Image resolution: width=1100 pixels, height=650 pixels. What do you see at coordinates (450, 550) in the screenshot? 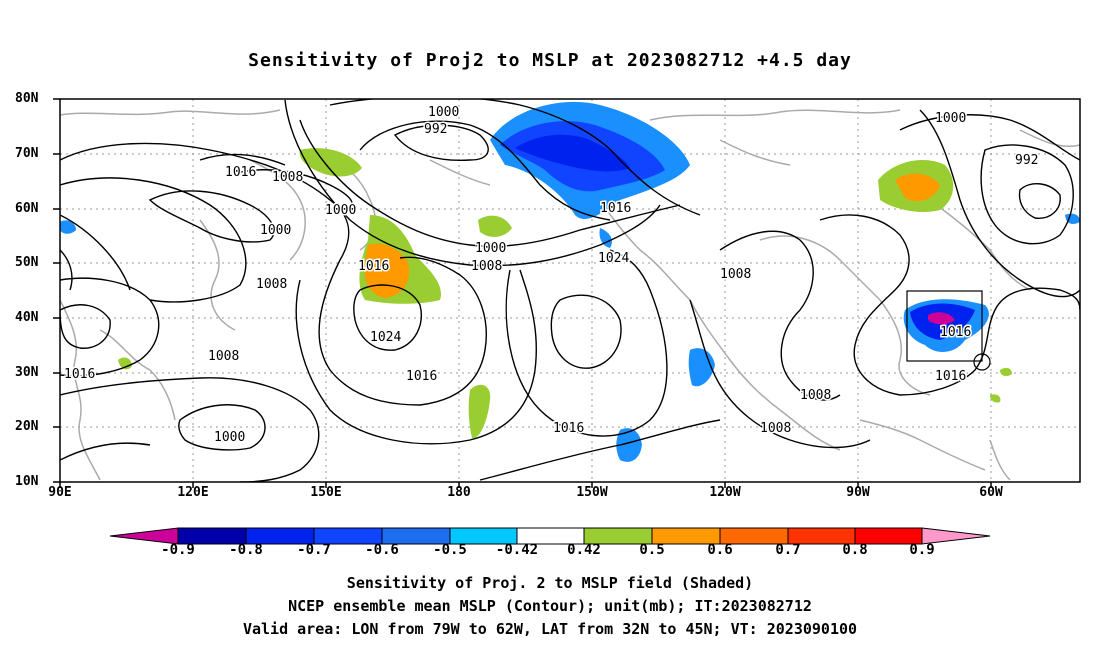
I see `colorbar-label: -0.5` at bounding box center [450, 550].